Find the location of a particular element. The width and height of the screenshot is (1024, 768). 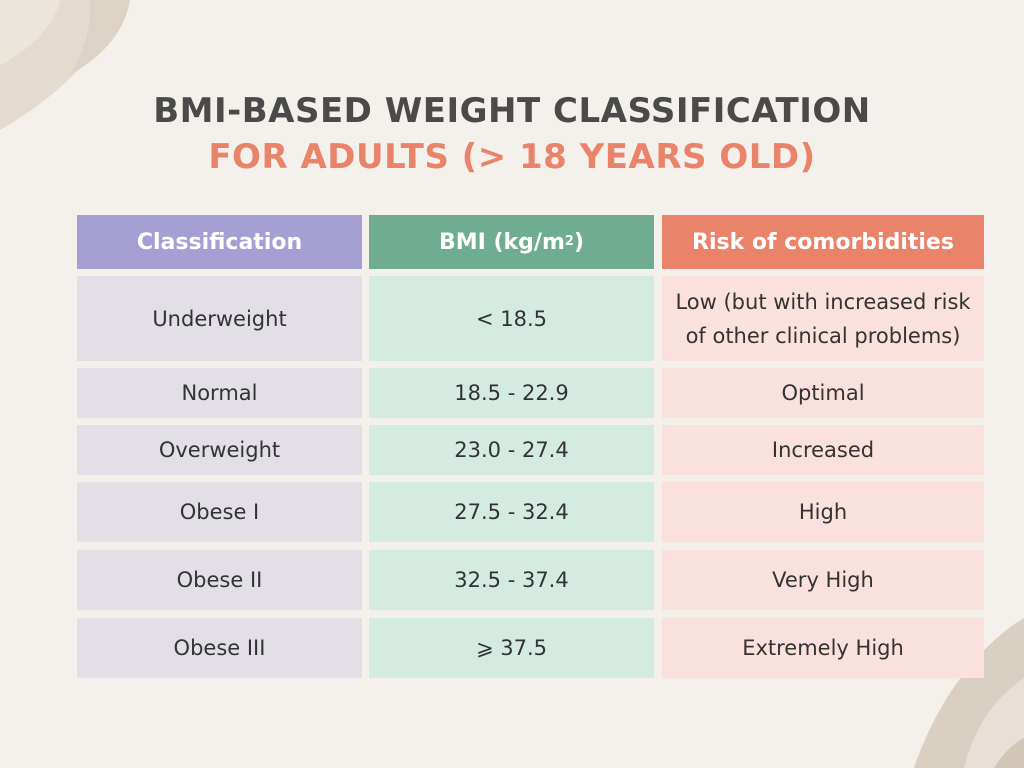

header-bmi: BMI (kg/m 2) is located at coordinates (511, 242).